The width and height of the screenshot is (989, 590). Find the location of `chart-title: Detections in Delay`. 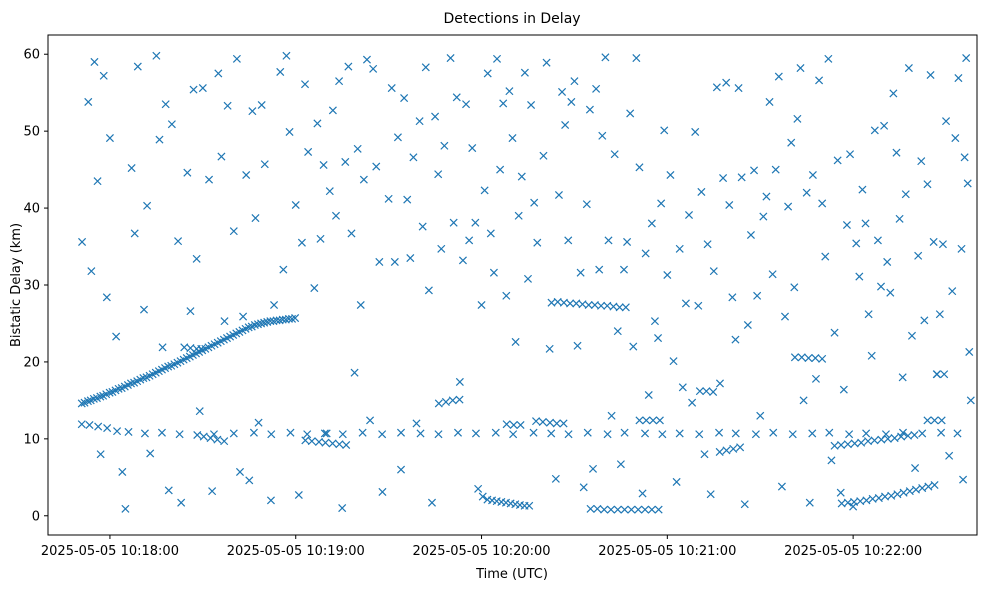

chart-title: Detections in Delay is located at coordinates (511, 19).